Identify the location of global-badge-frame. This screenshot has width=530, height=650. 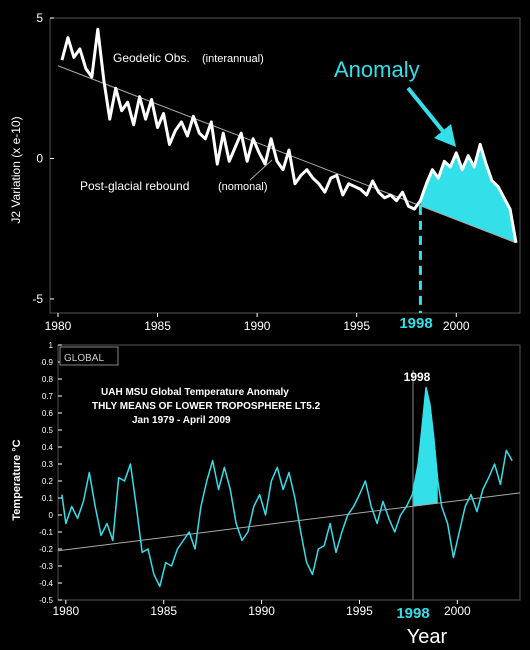
(89, 356).